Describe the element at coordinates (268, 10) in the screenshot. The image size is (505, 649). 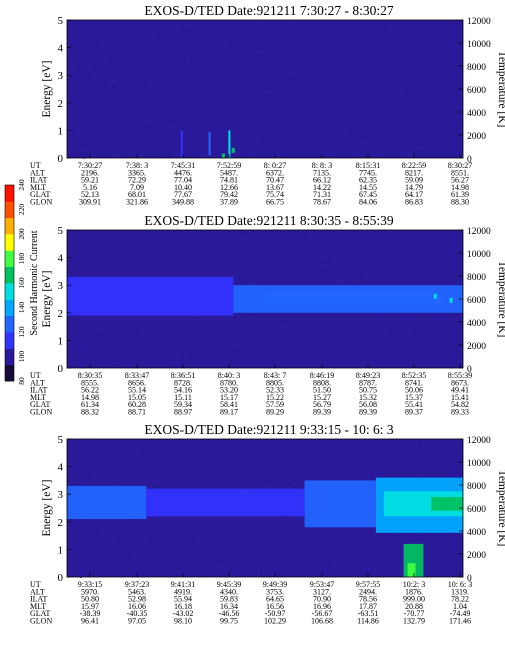
I see `panel-title: EXOS-D/TED Date:921211 7:30:27 - 8:30:27` at that location.